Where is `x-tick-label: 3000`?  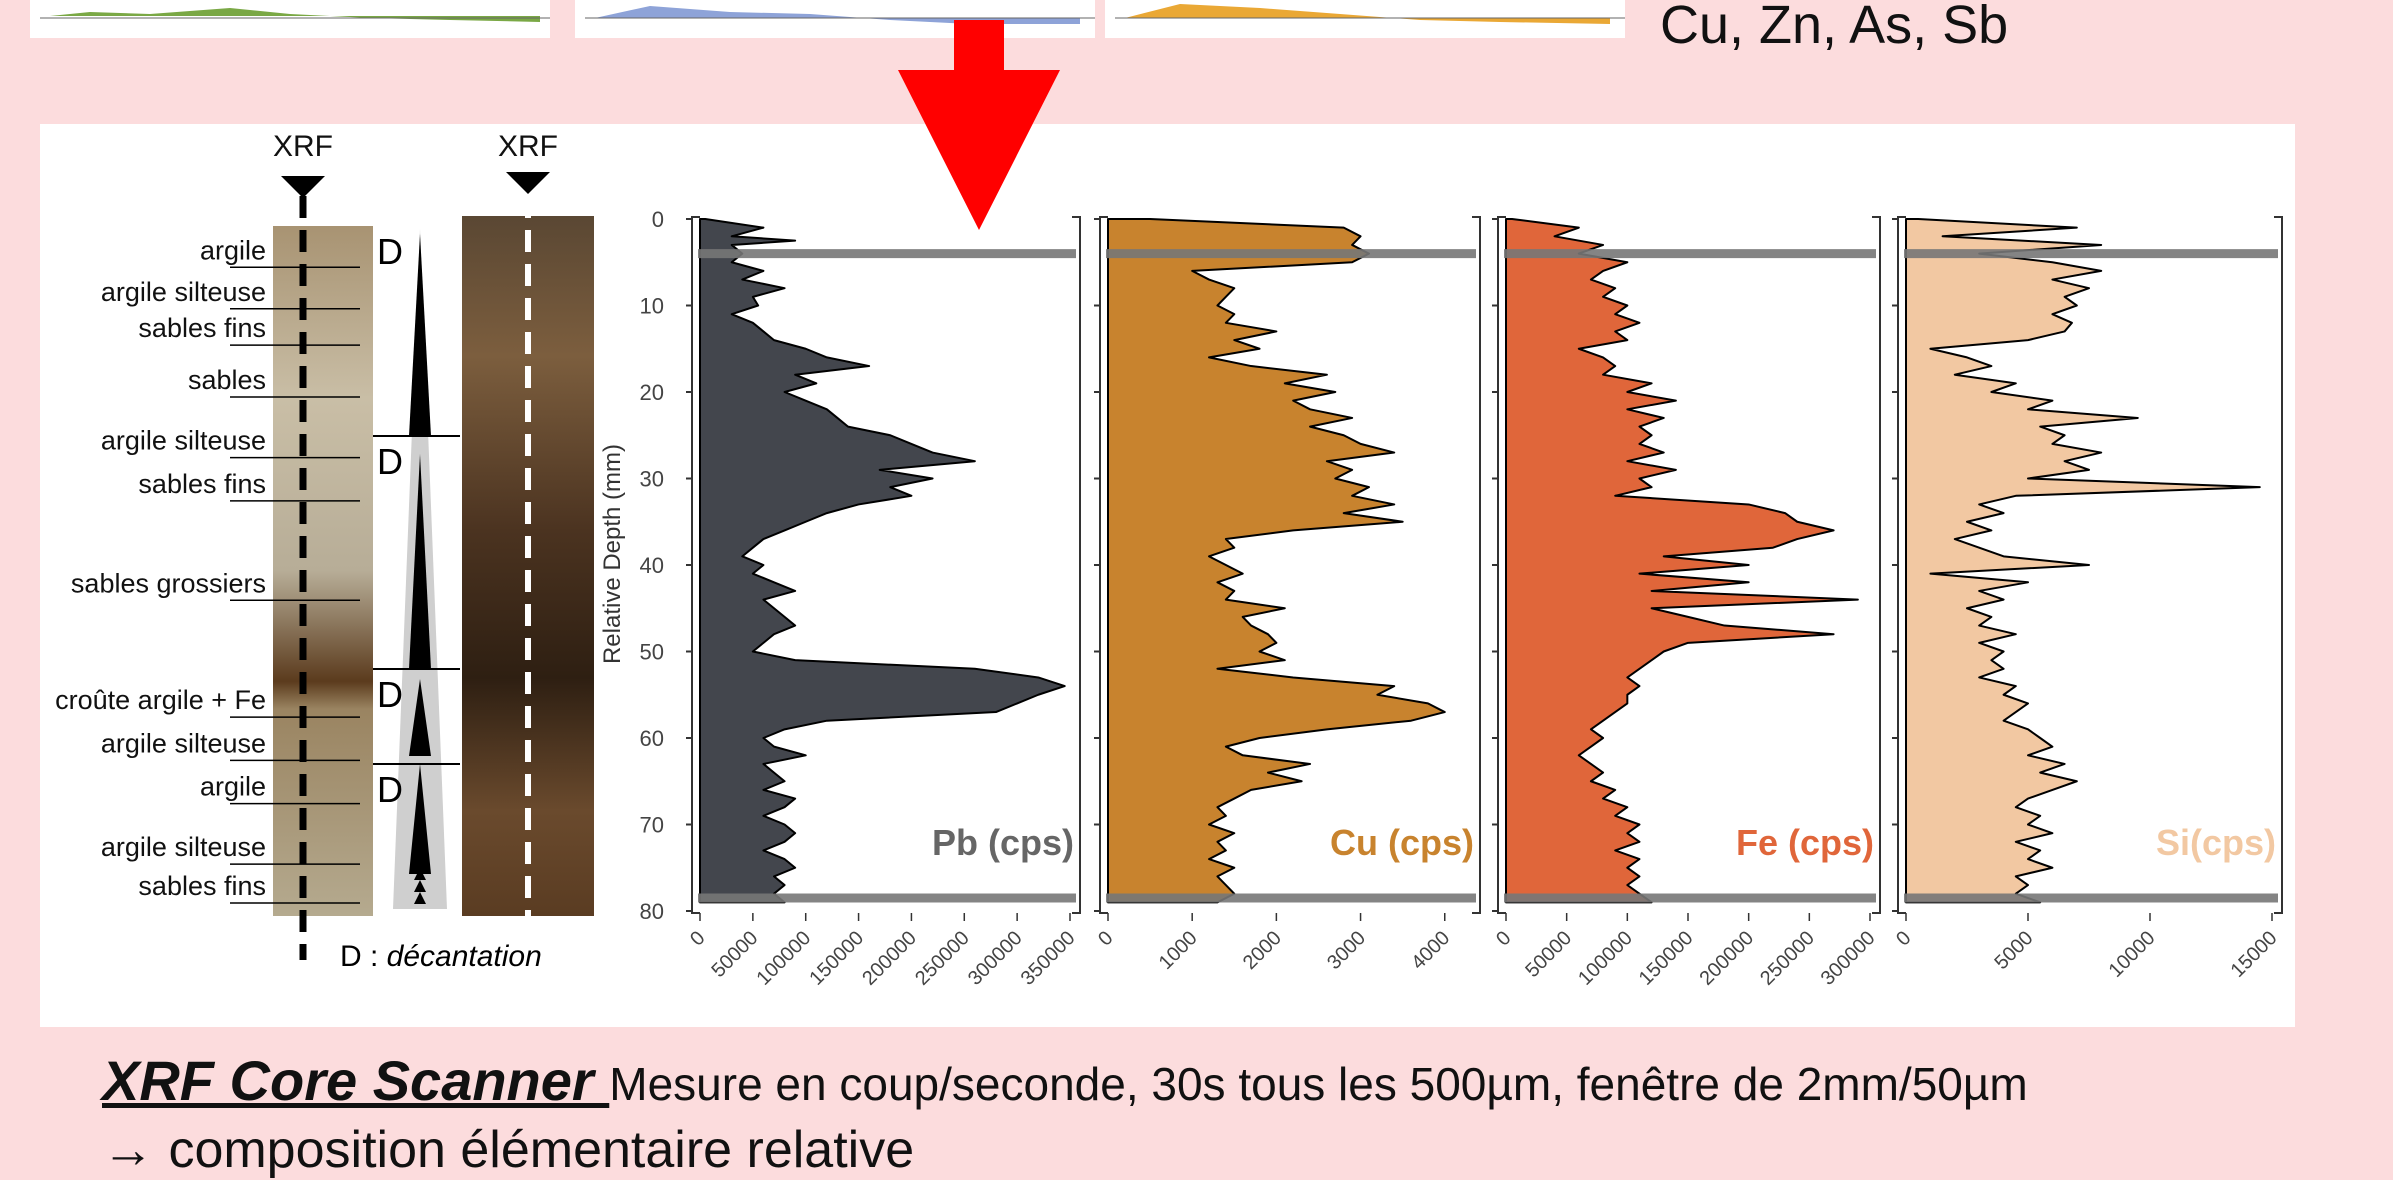 x-tick-label: 3000 is located at coordinates (1346, 950).